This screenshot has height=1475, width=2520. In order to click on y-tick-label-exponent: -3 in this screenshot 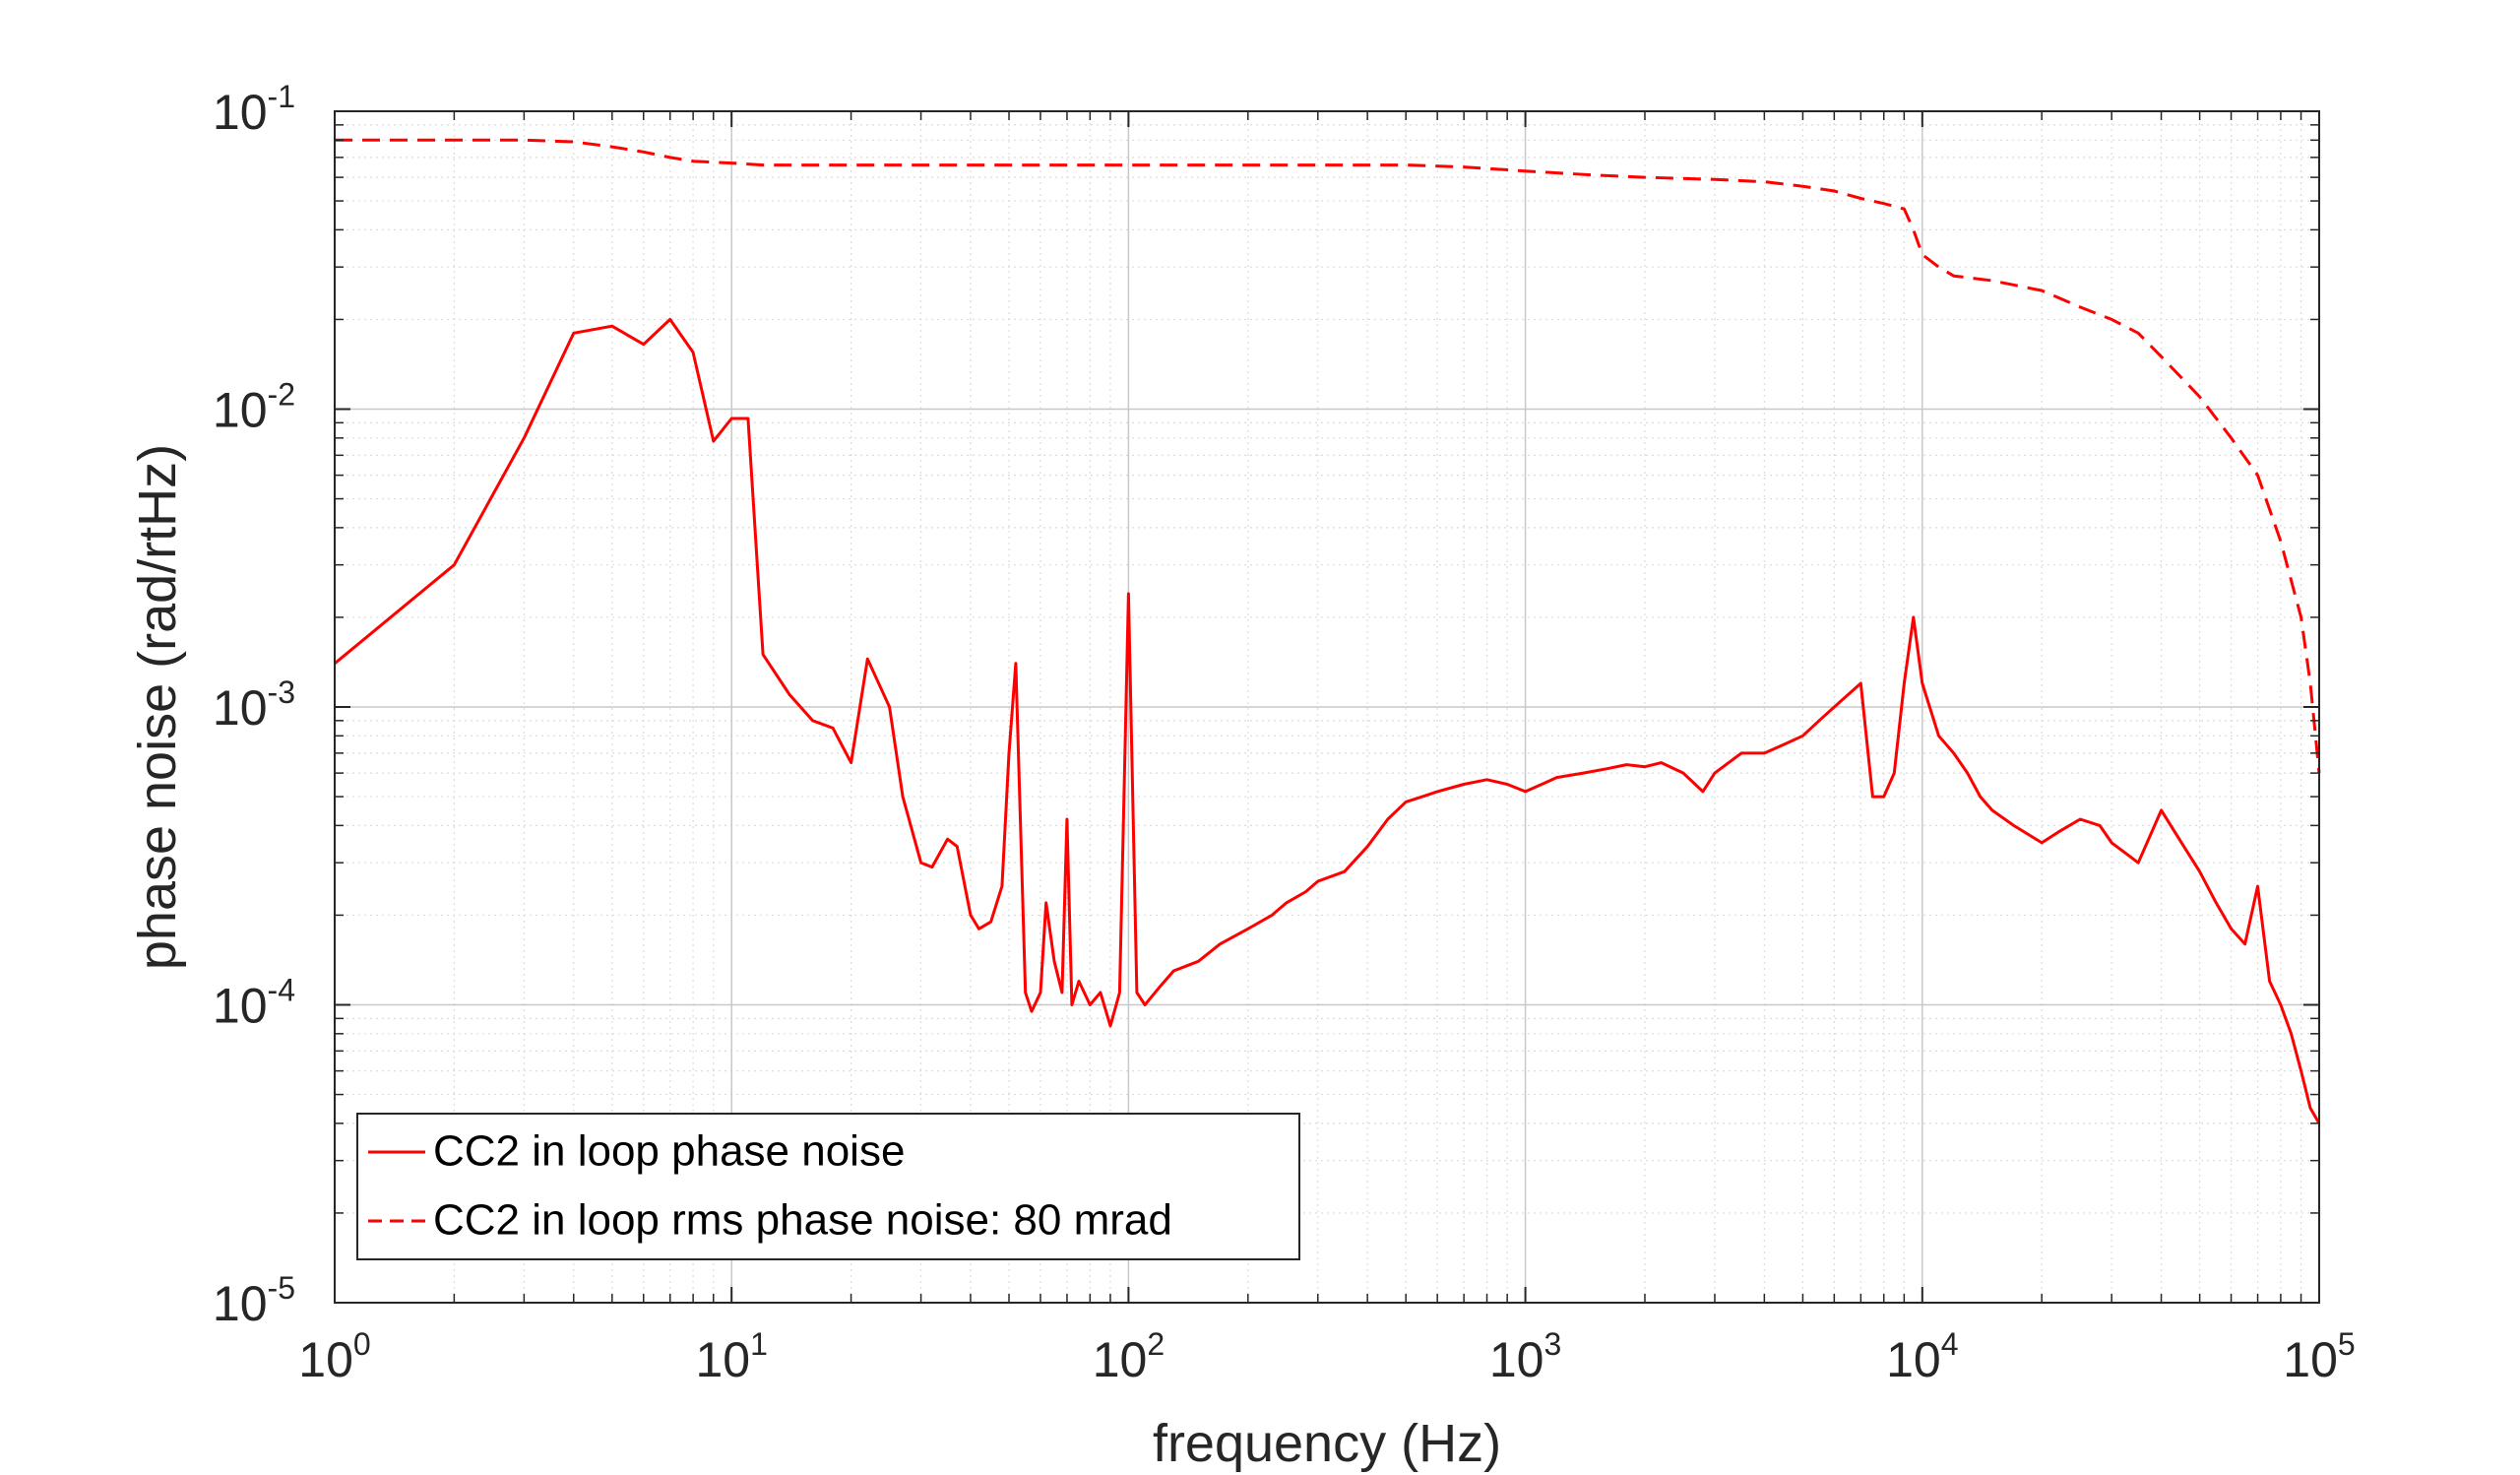, I will do `click(281, 692)`.